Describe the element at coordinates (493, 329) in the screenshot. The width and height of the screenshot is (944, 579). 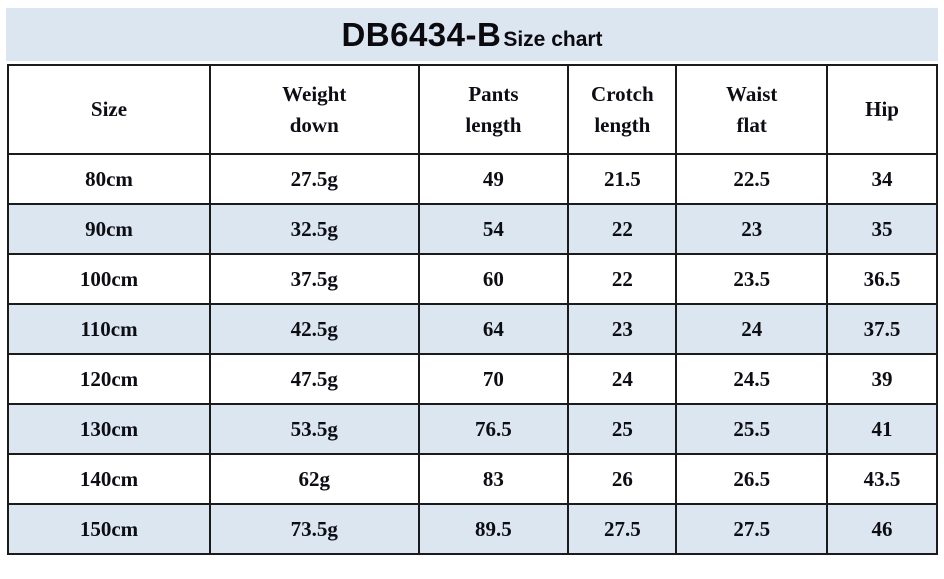
I see `table-cell: 64` at that location.